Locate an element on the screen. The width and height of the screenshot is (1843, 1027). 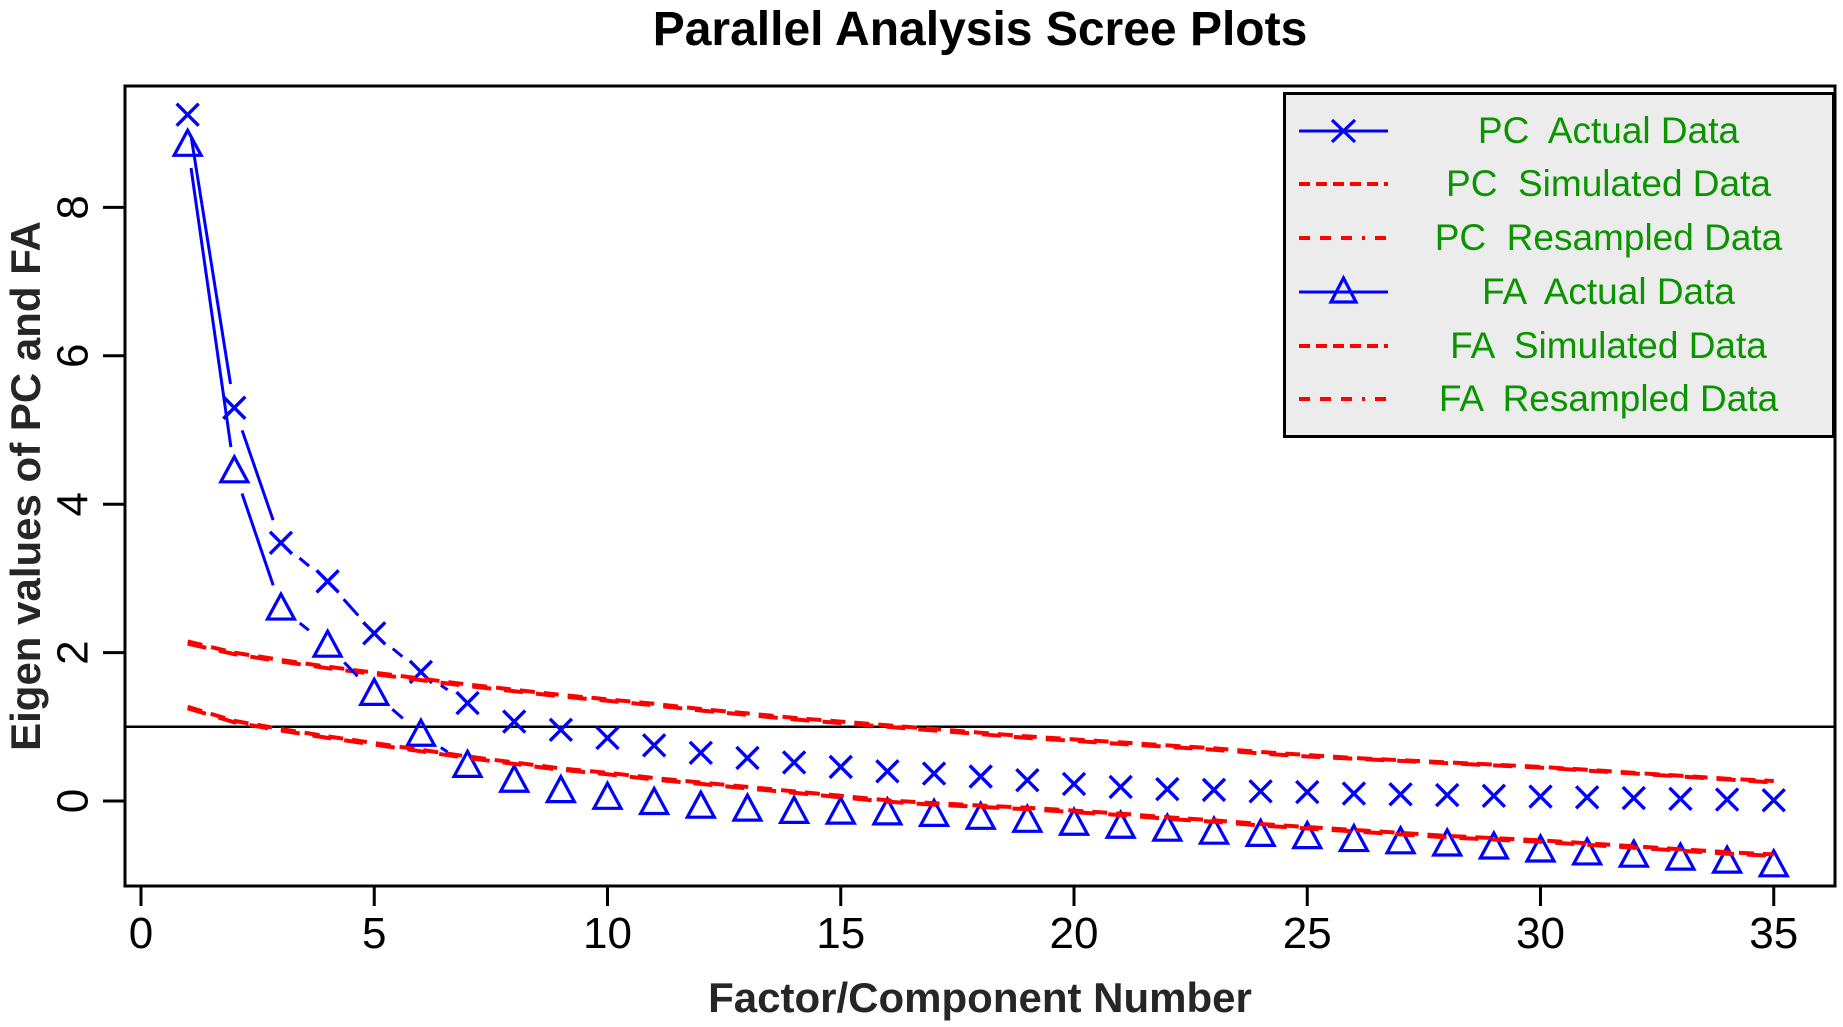
y-tick-label: 2 is located at coordinates (72, 652).